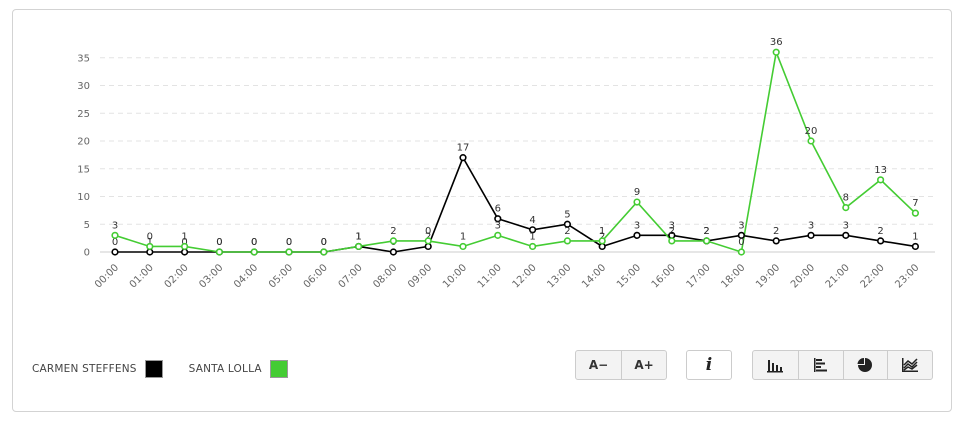 Image resolution: width=962 pixels, height=424 pixels. Describe the element at coordinates (567, 214) in the screenshot. I see `data-label: 5` at that location.